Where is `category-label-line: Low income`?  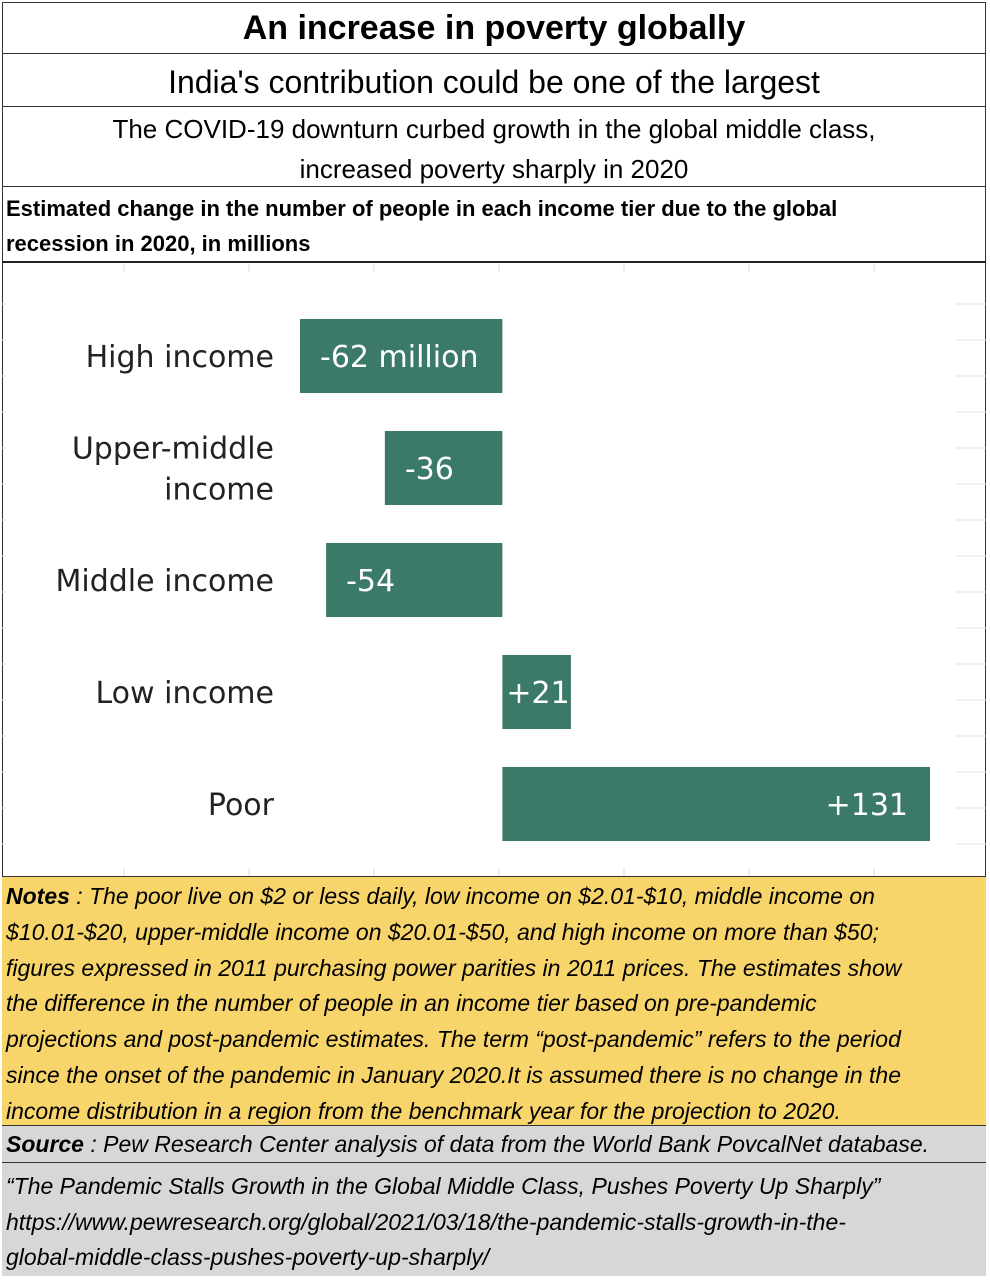
category-label-line: Low income is located at coordinates (185, 693).